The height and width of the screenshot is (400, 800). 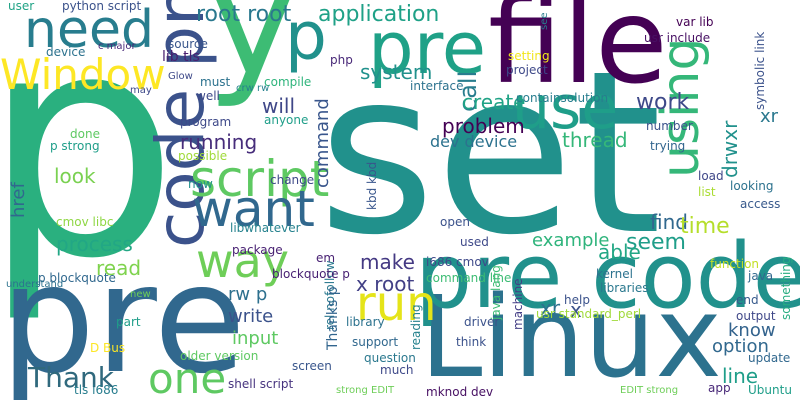 I want to click on word: crw rw, so click(x=253, y=88).